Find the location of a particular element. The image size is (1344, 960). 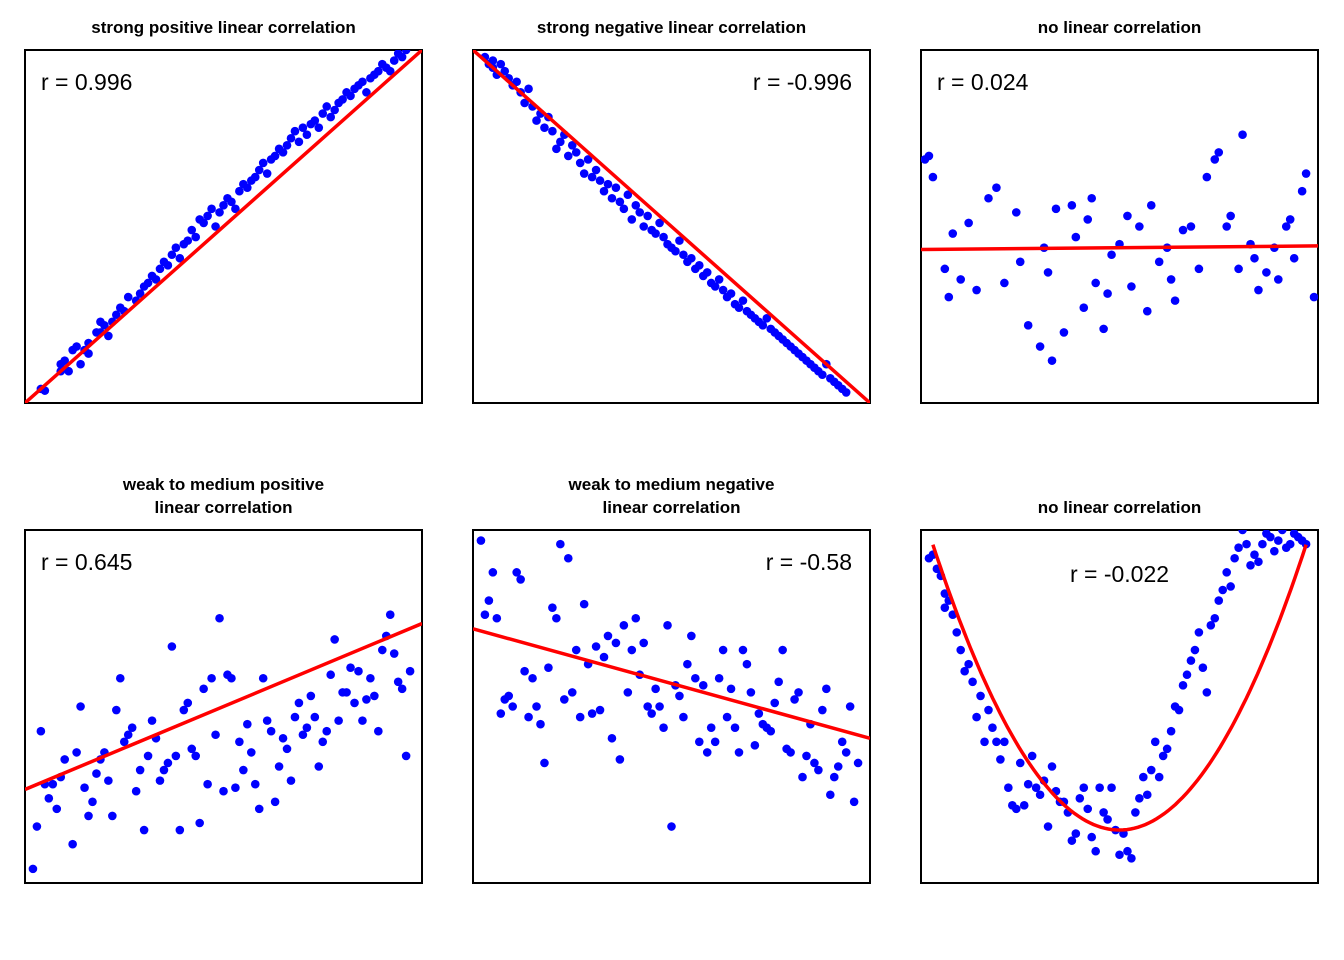

scatter-panel-6: no linear correlation r = -0.022 is located at coordinates (1119, 691).